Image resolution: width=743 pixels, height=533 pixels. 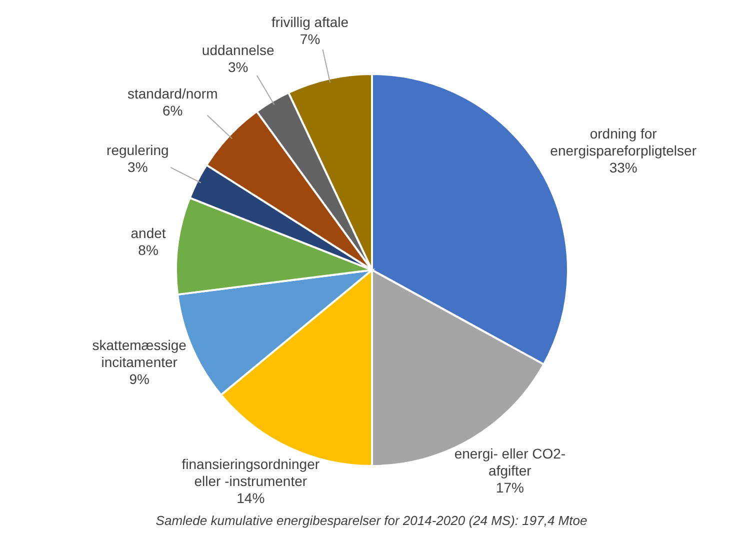 I want to click on data-label: 33%, so click(x=623, y=168).